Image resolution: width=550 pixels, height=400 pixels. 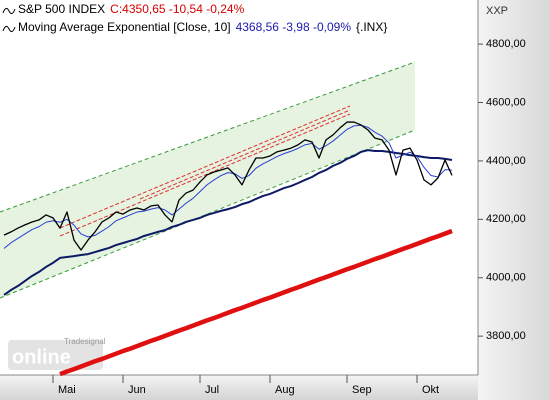 What do you see at coordinates (61, 9) in the screenshot?
I see `legend-name: S&P 500 INDEX` at bounding box center [61, 9].